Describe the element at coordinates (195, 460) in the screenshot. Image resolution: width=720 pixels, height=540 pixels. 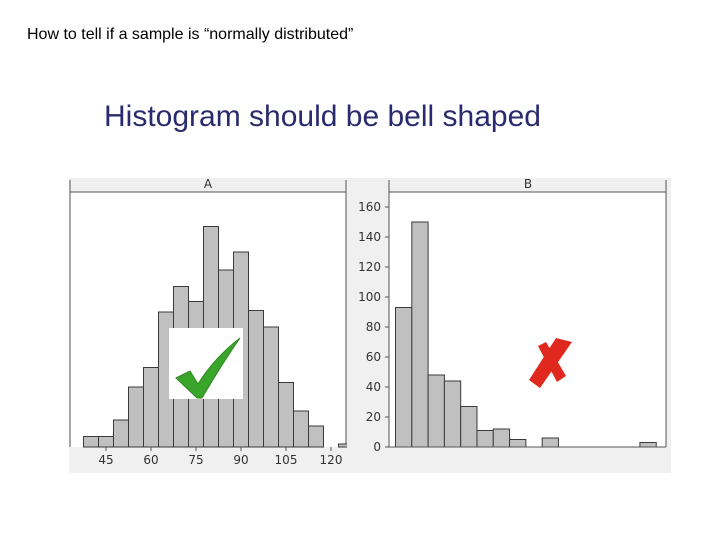
I see `histogram-a-tick-label: 75` at that location.